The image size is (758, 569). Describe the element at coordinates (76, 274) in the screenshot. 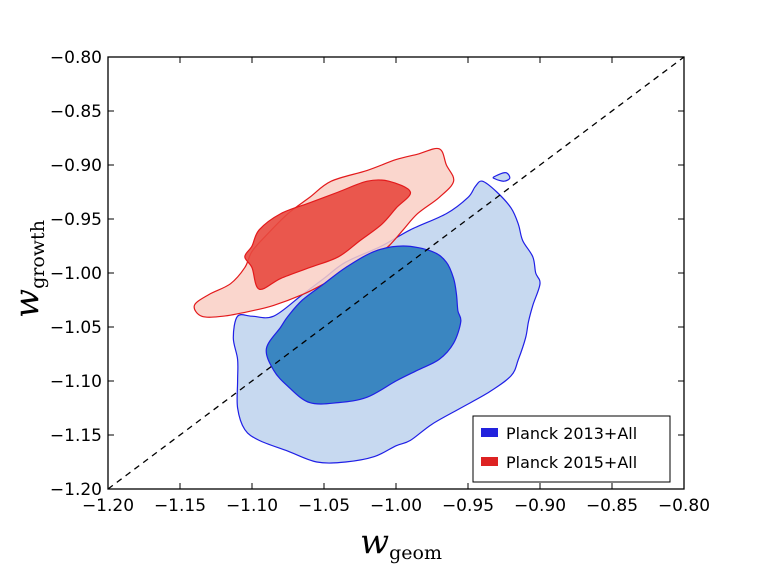

I see `y-tick-label: −1.00` at that location.